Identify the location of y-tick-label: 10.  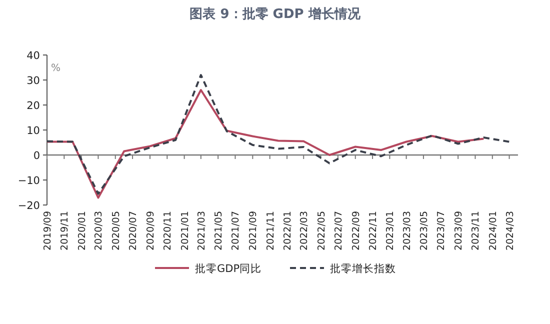
(33, 131).